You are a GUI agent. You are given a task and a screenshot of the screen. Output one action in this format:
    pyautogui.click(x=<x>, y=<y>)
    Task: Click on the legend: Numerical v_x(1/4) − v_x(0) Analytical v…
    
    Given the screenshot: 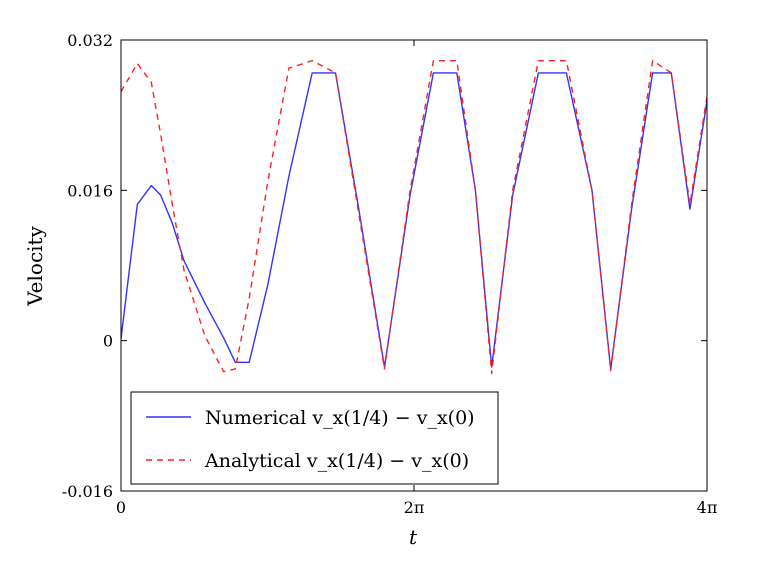 What is the action you would take?
    pyautogui.click(x=314, y=438)
    